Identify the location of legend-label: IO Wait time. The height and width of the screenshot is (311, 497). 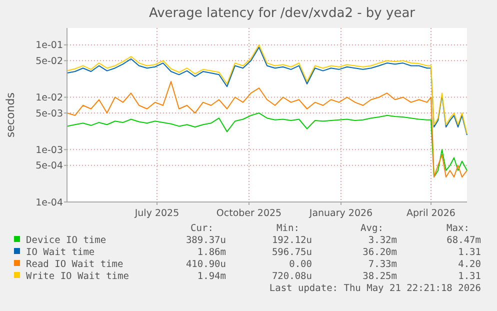
(60, 252).